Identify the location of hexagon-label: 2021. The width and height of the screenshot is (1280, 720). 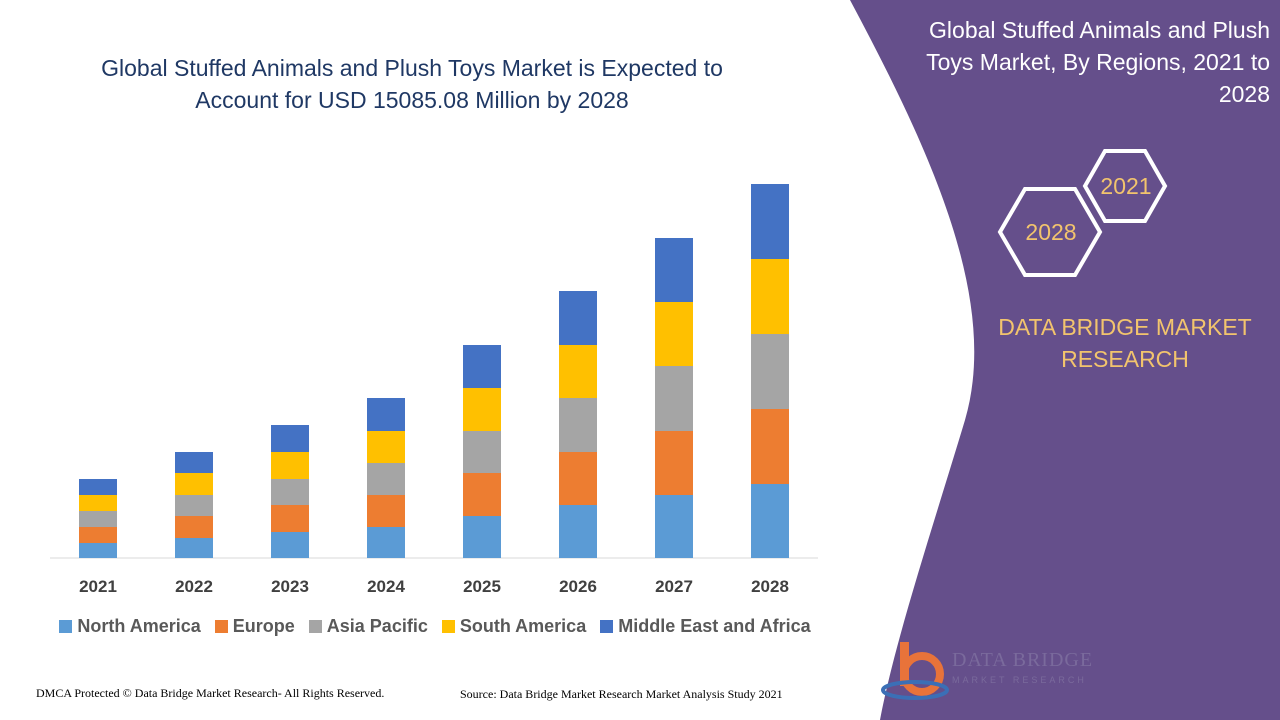
(1125, 186).